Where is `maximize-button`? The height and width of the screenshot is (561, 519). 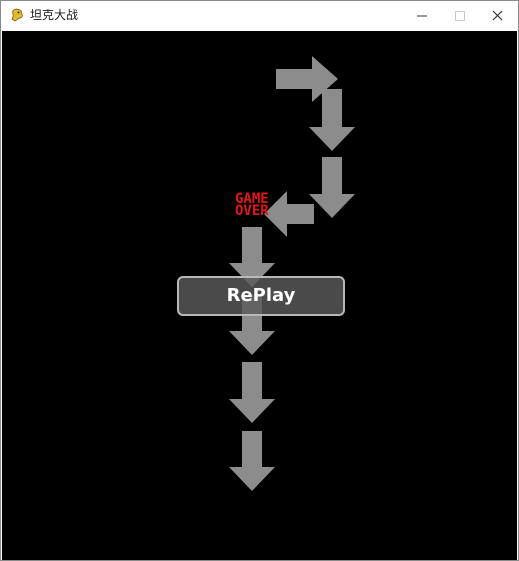 maximize-button is located at coordinates (460, 15).